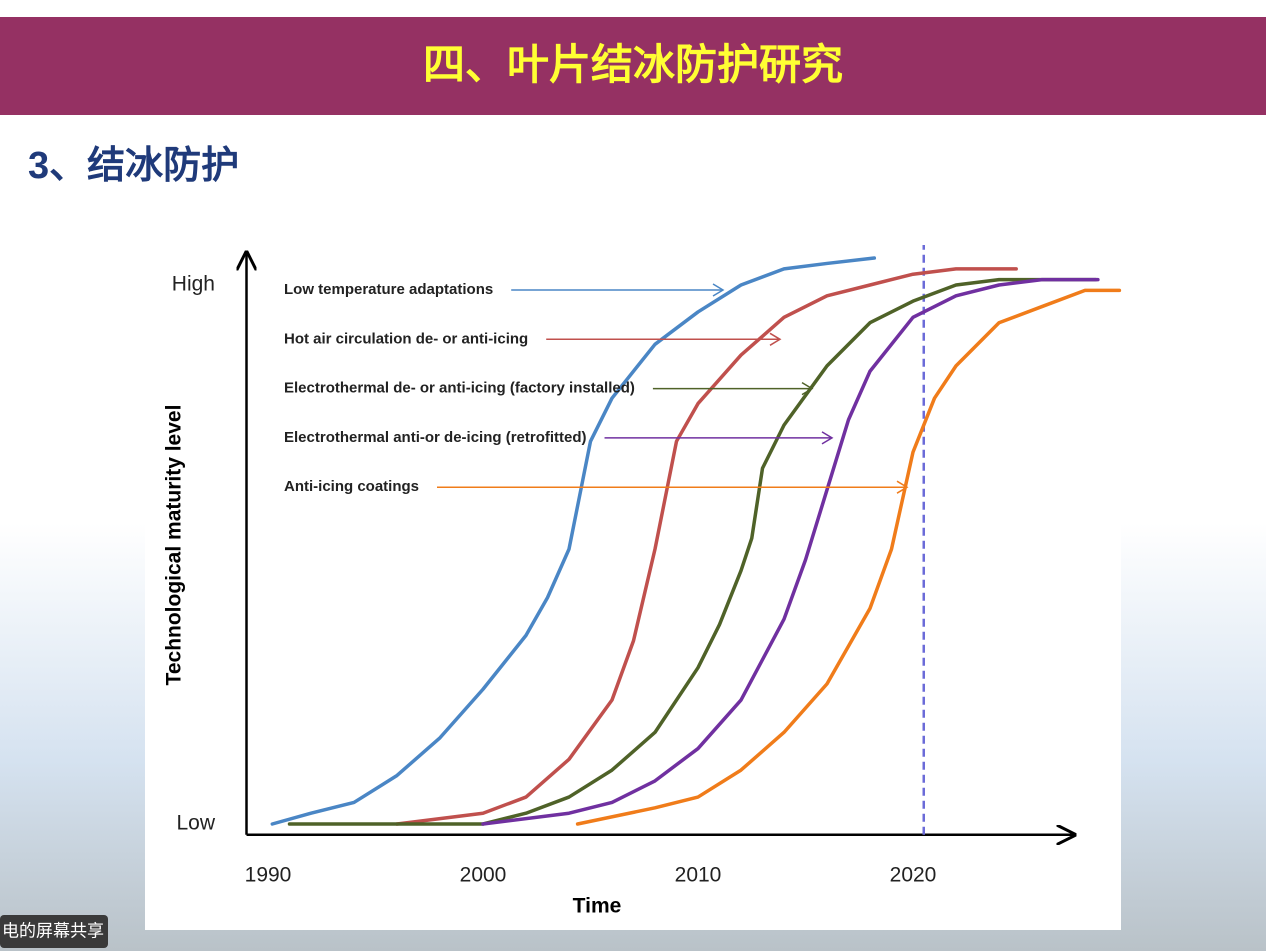  I want to click on x-tick-label: 1990, so click(268, 875).